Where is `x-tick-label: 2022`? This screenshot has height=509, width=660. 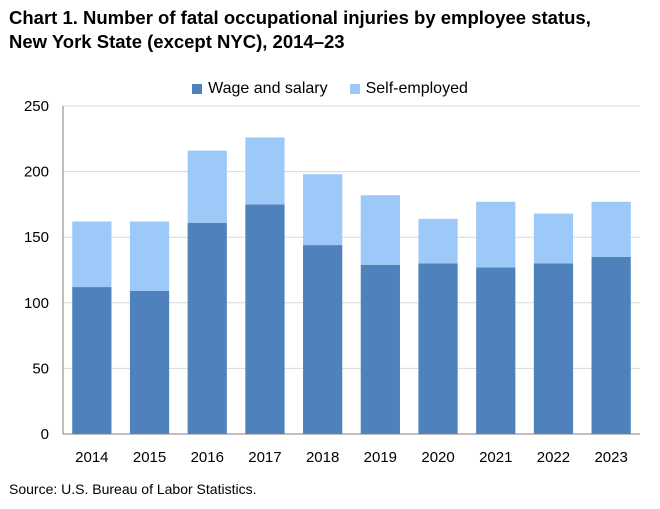 x-tick-label: 2022 is located at coordinates (553, 457).